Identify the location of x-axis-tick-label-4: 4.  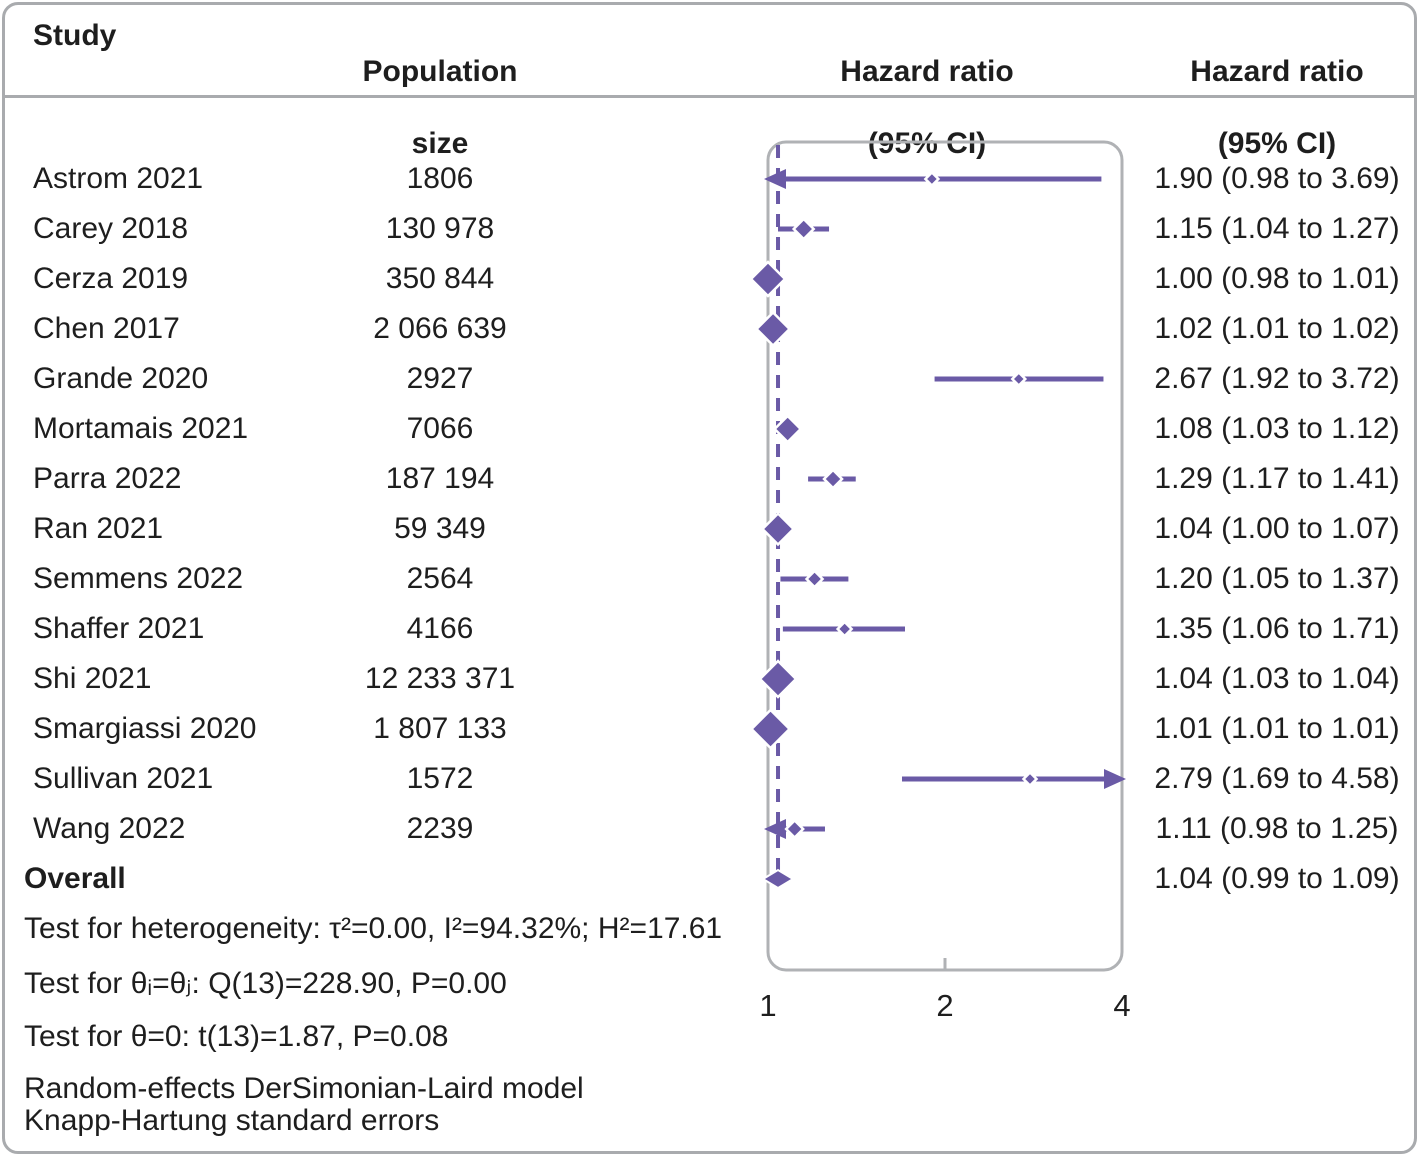
(1122, 1005).